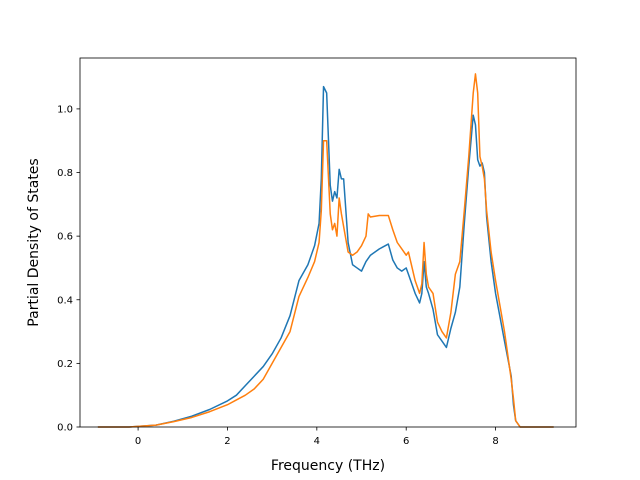 This screenshot has height=480, width=640. I want to click on y-tick-label: 1.0, so click(65, 109).